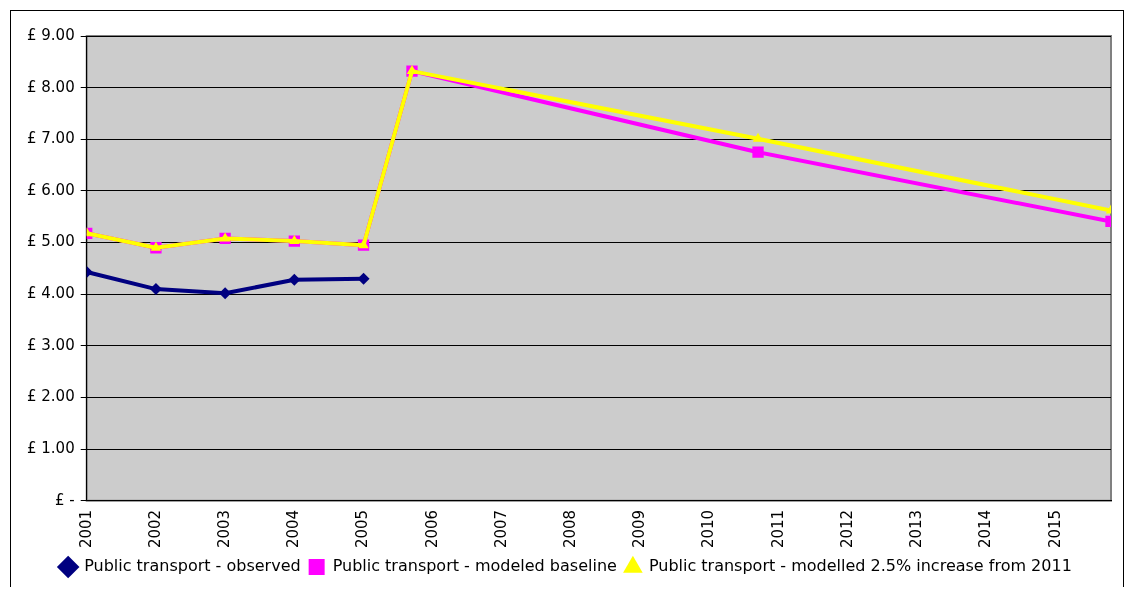  What do you see at coordinates (50, 189) in the screenshot?
I see `y-tick-label: £ 6.00` at bounding box center [50, 189].